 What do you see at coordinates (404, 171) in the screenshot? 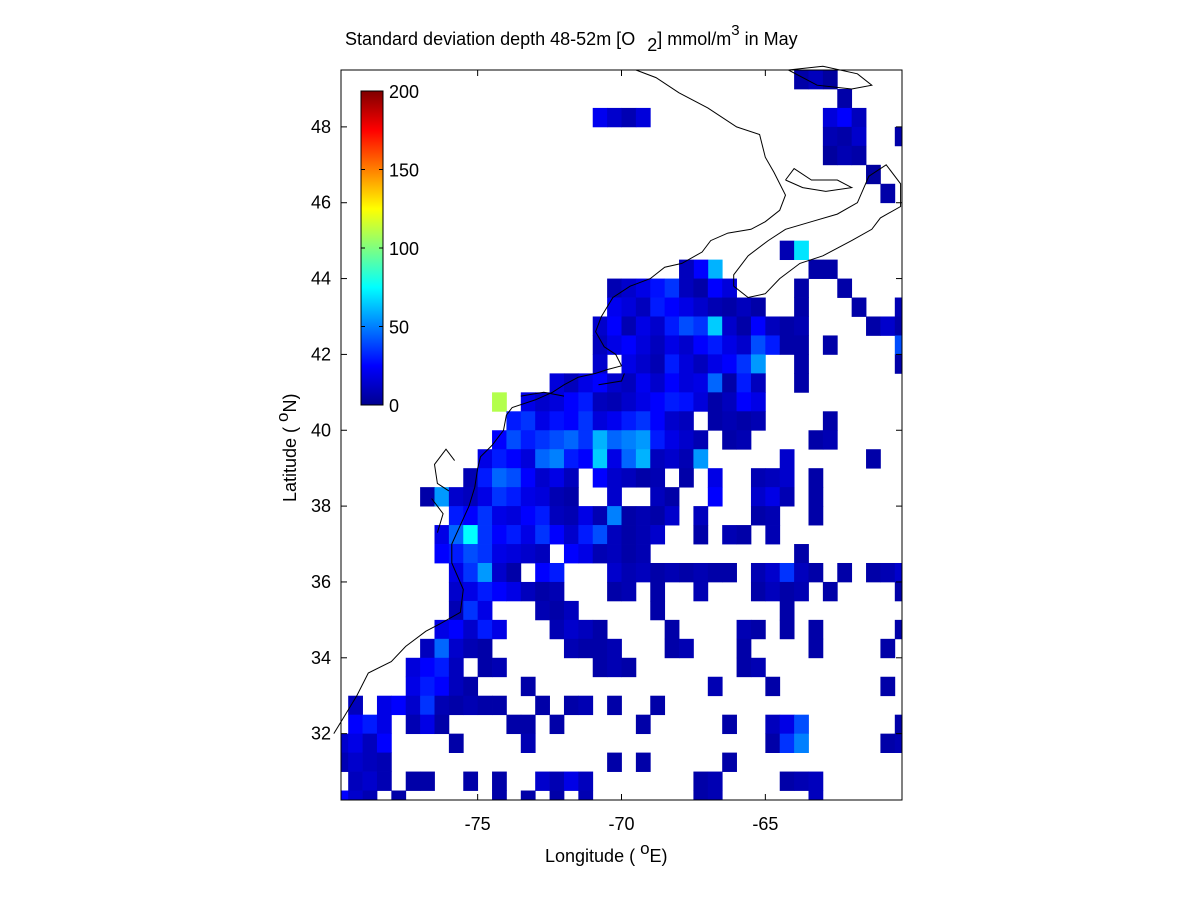
I see `colorbar-tick-label: 150` at bounding box center [404, 171].